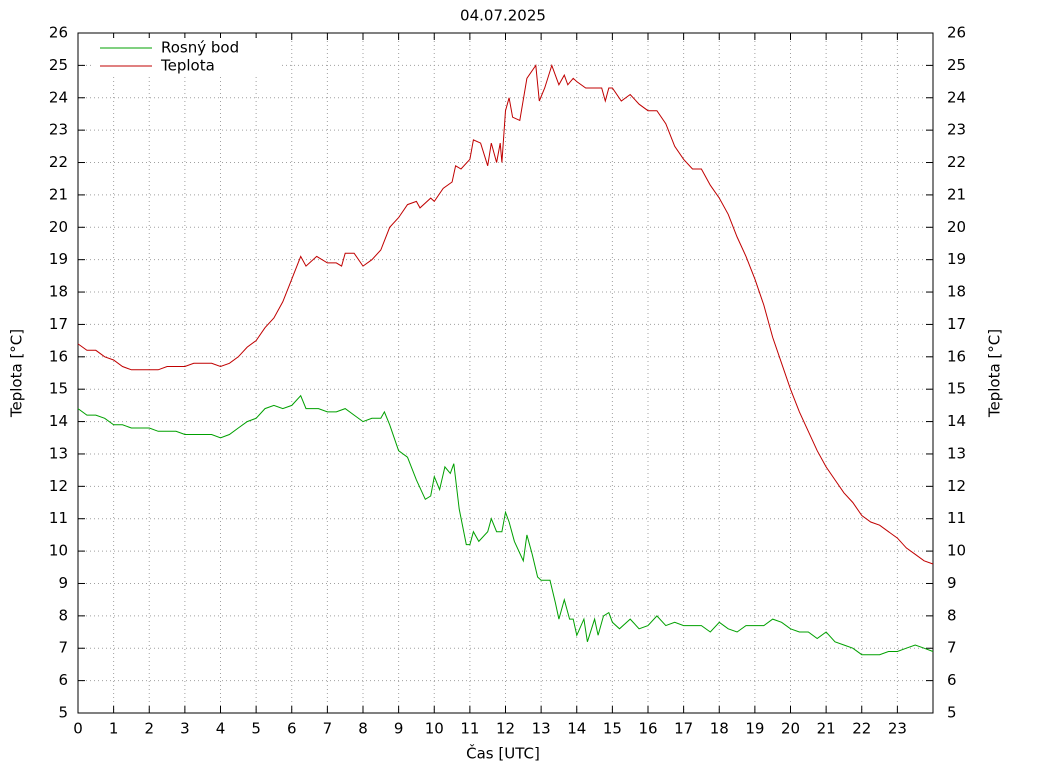 The height and width of the screenshot is (768, 1038). I want to click on y-tick-label: 6, so click(63, 680).